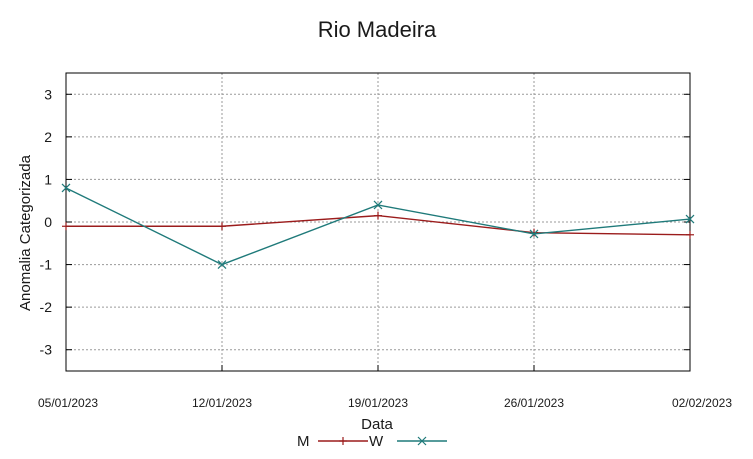 Image resolution: width=753 pixels, height=459 pixels. What do you see at coordinates (377, 424) in the screenshot?
I see `x-axis-label: Data` at bounding box center [377, 424].